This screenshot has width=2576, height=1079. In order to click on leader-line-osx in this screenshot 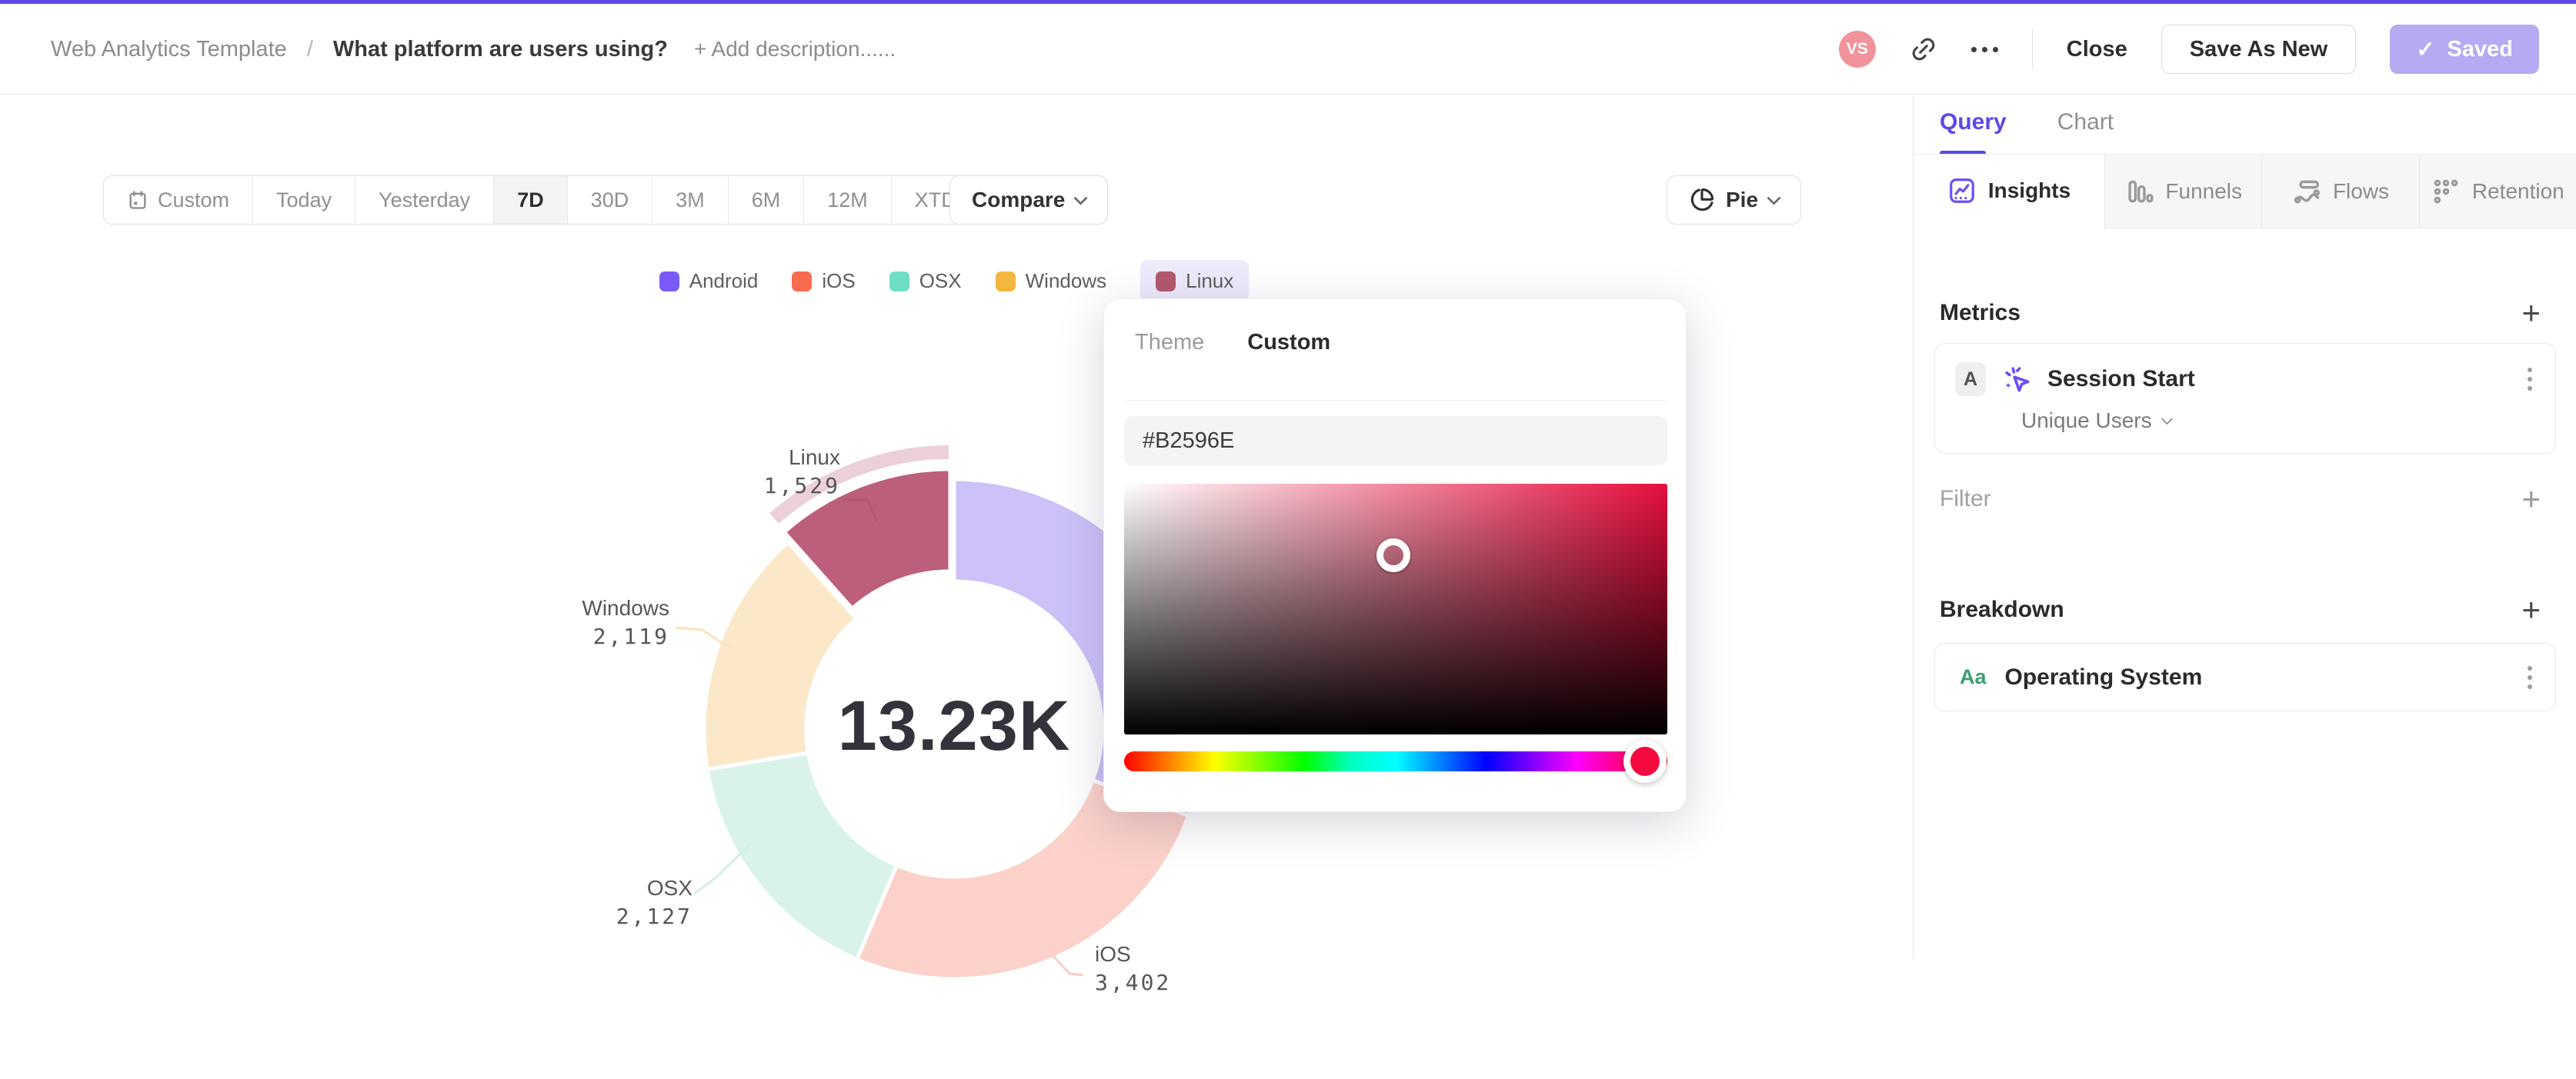, I will do `click(723, 868)`.